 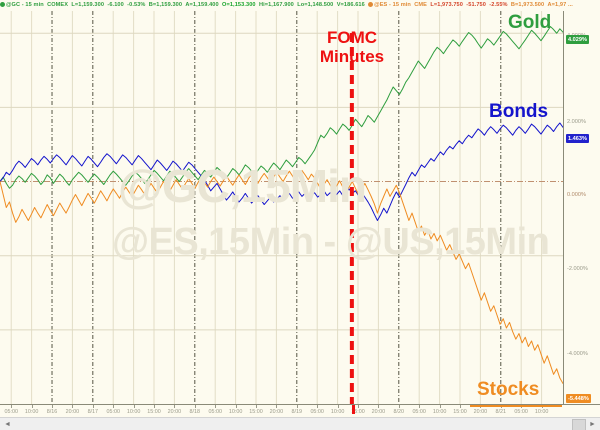 What do you see at coordinates (136, 5) in the screenshot?
I see `gold-change-percent: -0.53%` at bounding box center [136, 5].